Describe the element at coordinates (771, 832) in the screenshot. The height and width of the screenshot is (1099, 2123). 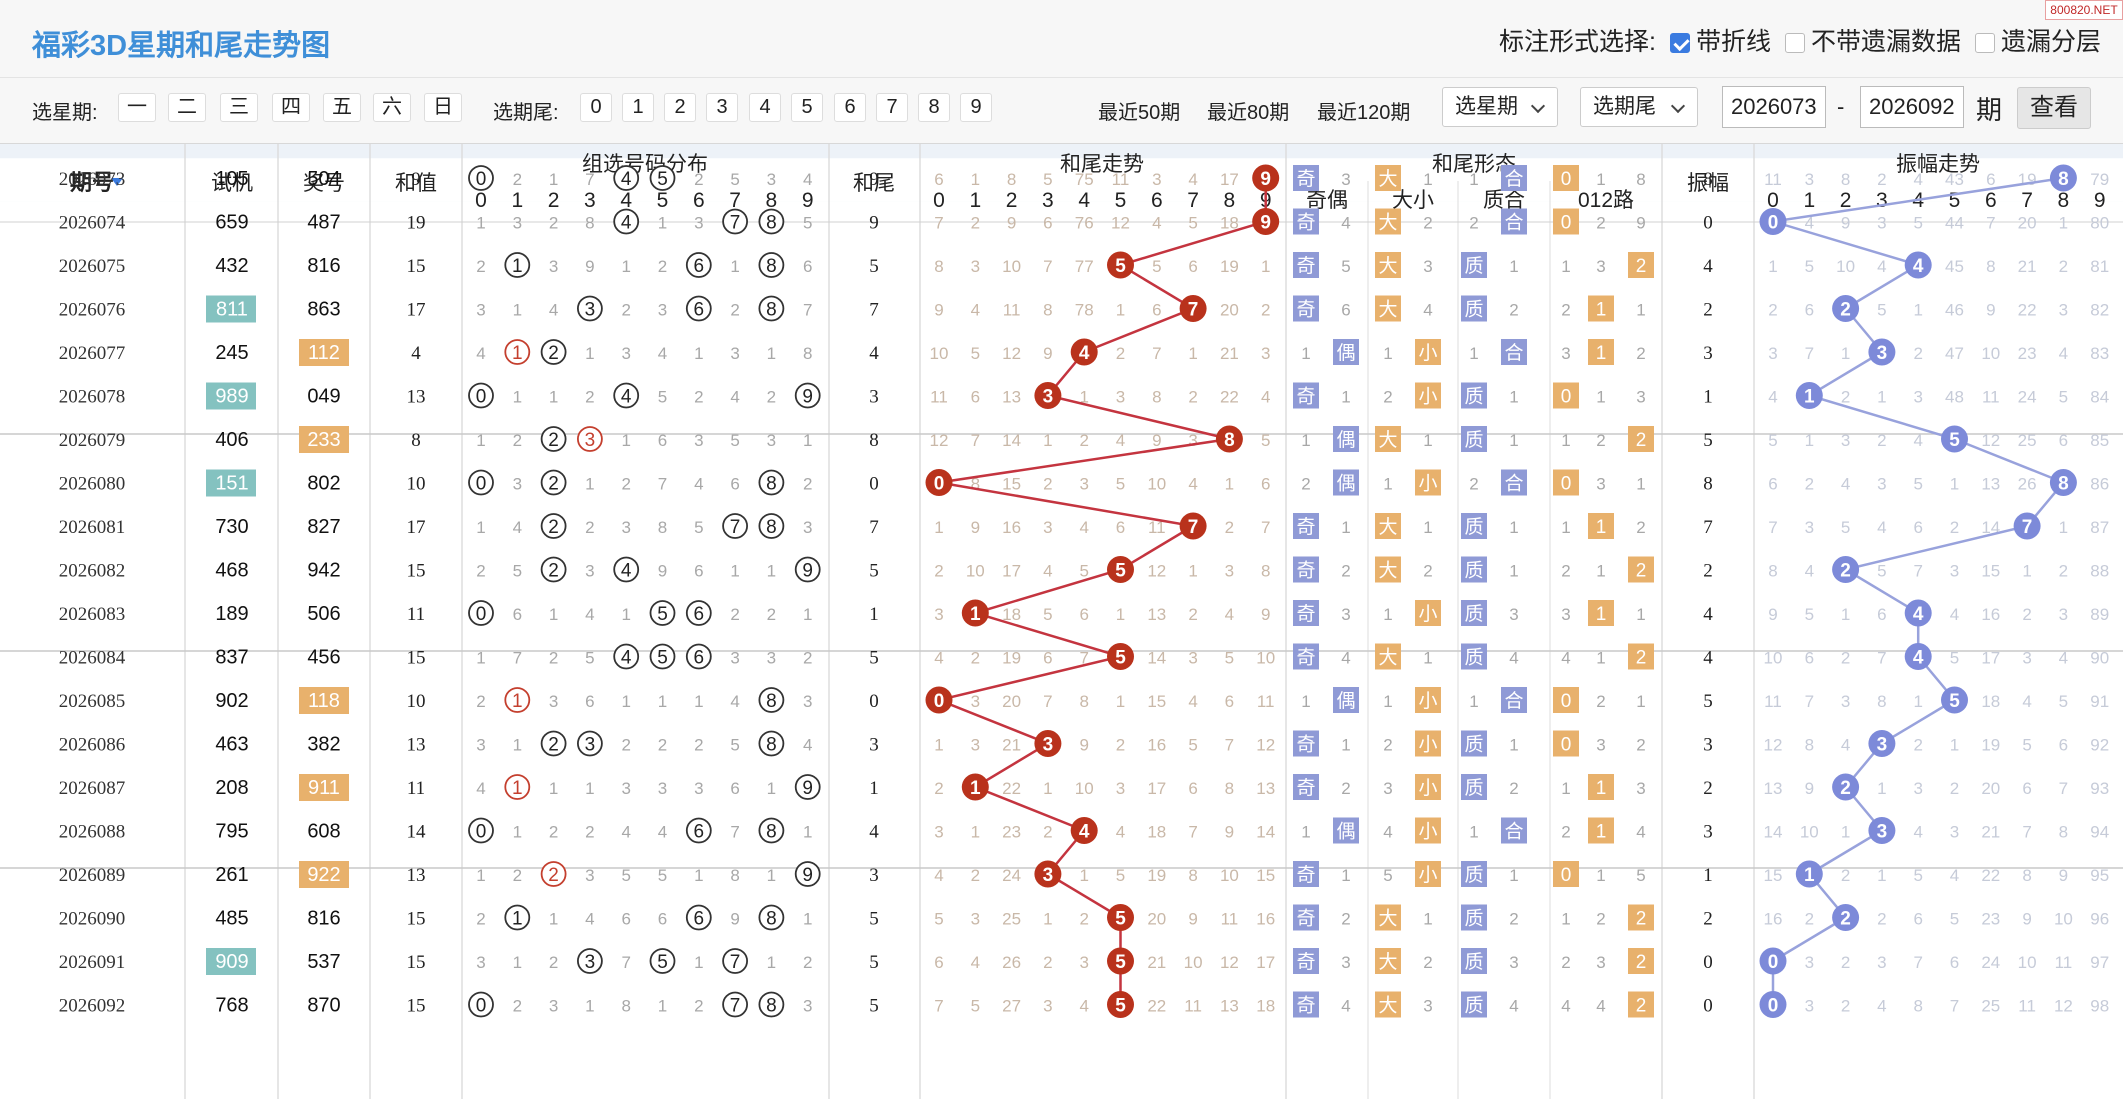
I see `dist-hit-label: 8` at that location.